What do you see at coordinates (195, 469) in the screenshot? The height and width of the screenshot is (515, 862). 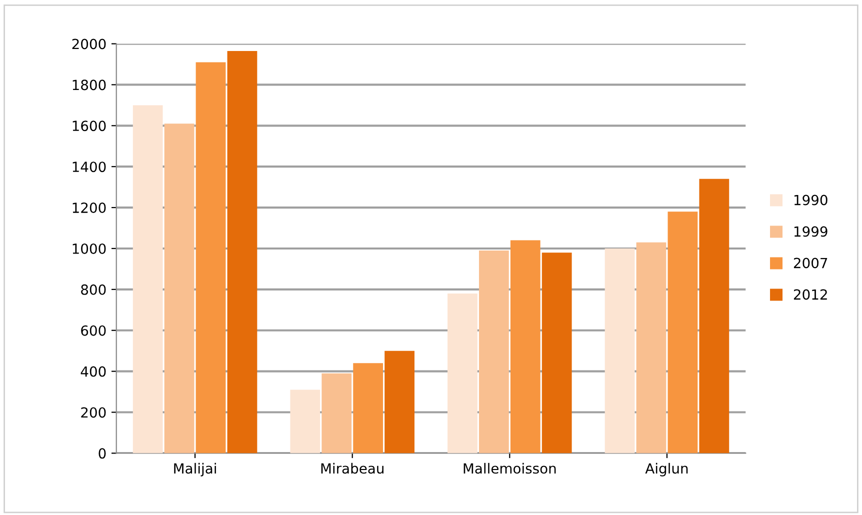 I see `x-tick-label: Malijai` at bounding box center [195, 469].